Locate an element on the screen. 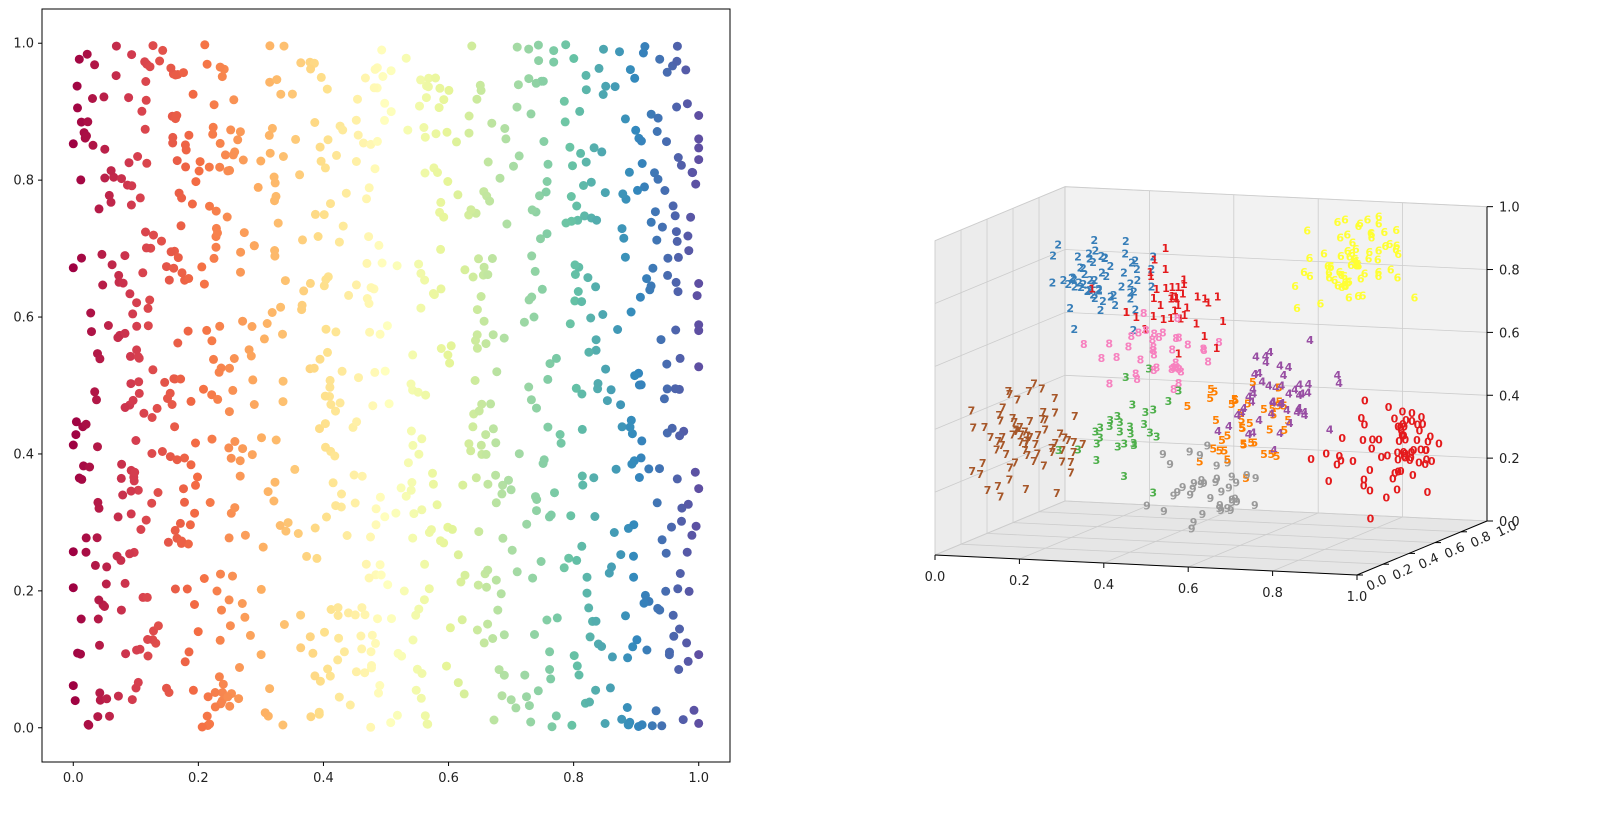 The image size is (1601, 813). z3d-tick-label: 1.0 is located at coordinates (1509, 208).